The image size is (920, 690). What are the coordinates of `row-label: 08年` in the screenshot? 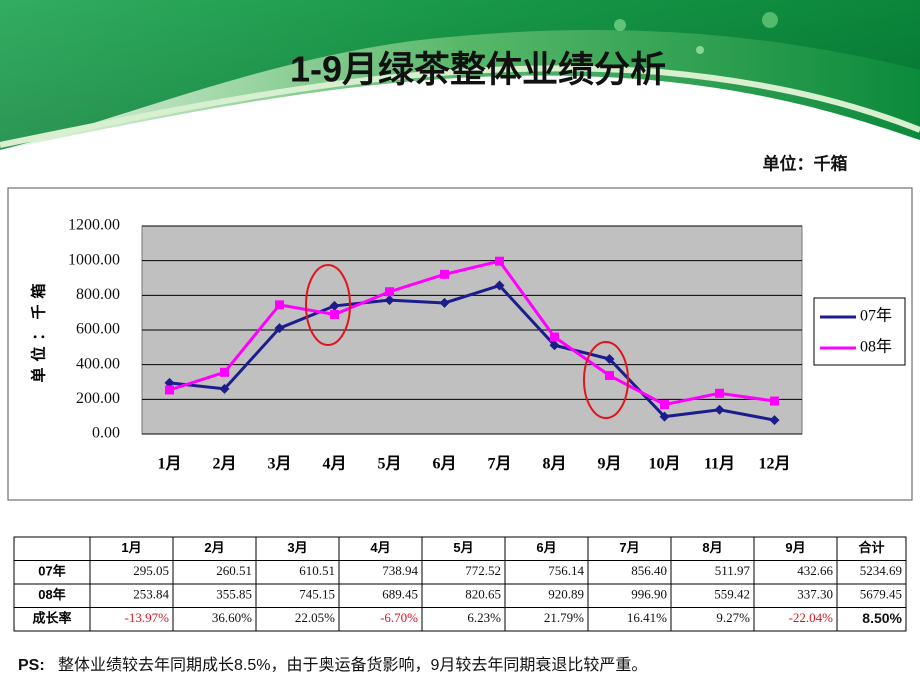 It's located at (51, 594).